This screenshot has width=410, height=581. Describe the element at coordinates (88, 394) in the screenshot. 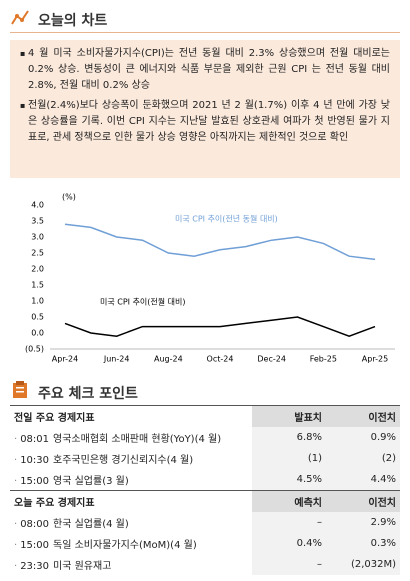

I see `section-title: 주요 체크 포인트` at that location.